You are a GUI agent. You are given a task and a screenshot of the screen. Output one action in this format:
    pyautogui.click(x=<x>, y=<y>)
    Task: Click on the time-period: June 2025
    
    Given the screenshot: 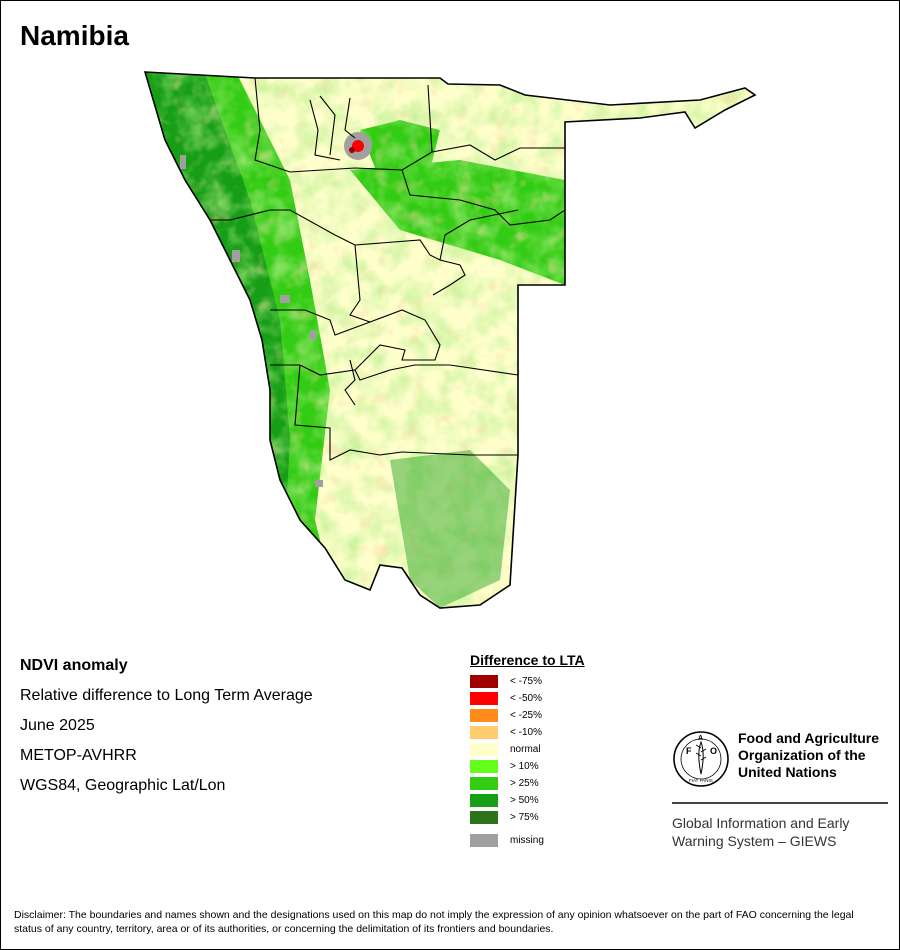 What is the action you would take?
    pyautogui.click(x=57, y=725)
    